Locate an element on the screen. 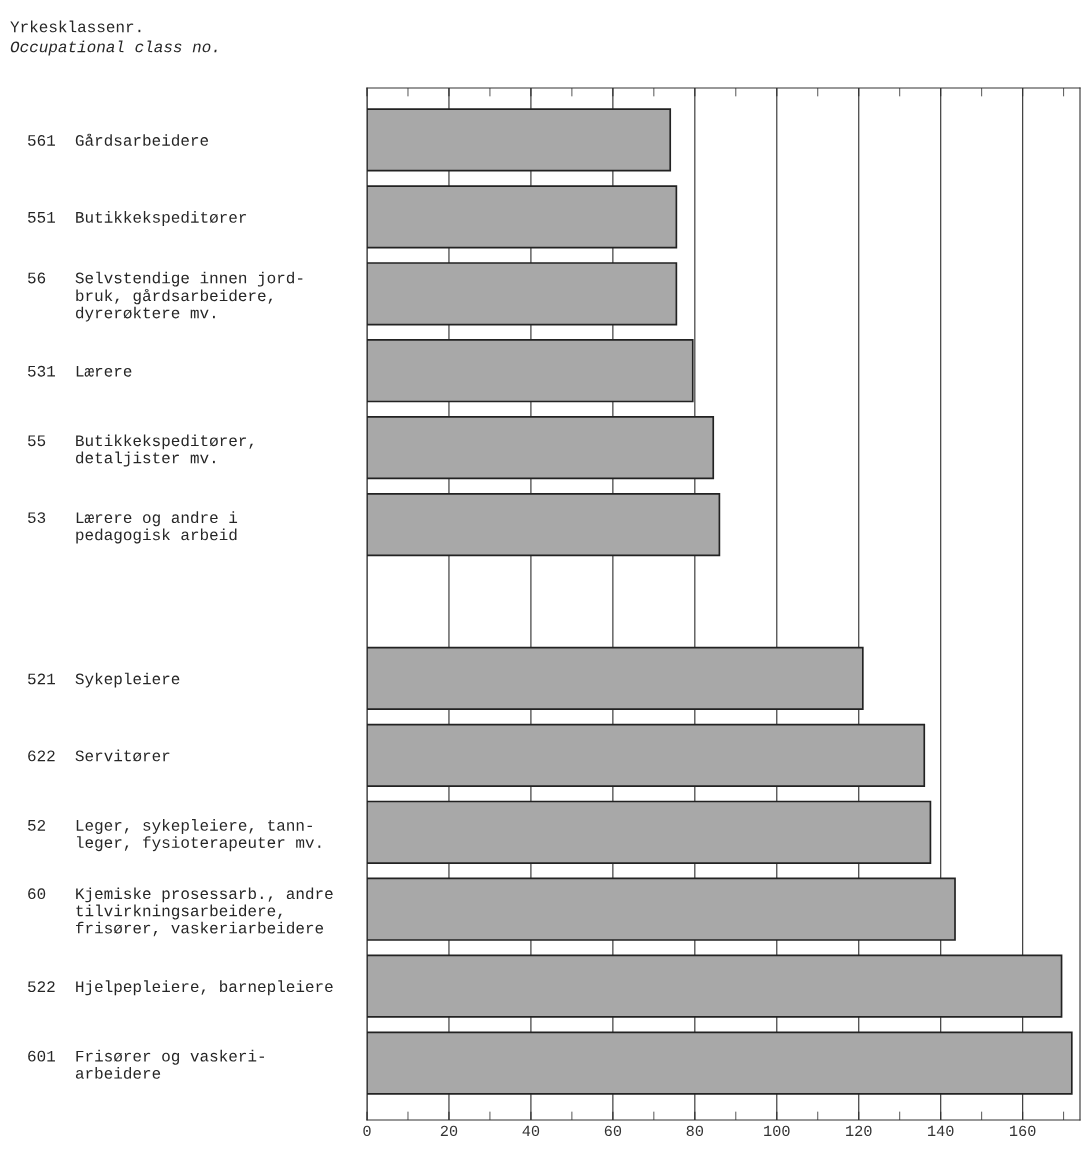 This screenshot has width=1082, height=1164. y-tick-label: 551 Butikkekspeditører is located at coordinates (137, 218).